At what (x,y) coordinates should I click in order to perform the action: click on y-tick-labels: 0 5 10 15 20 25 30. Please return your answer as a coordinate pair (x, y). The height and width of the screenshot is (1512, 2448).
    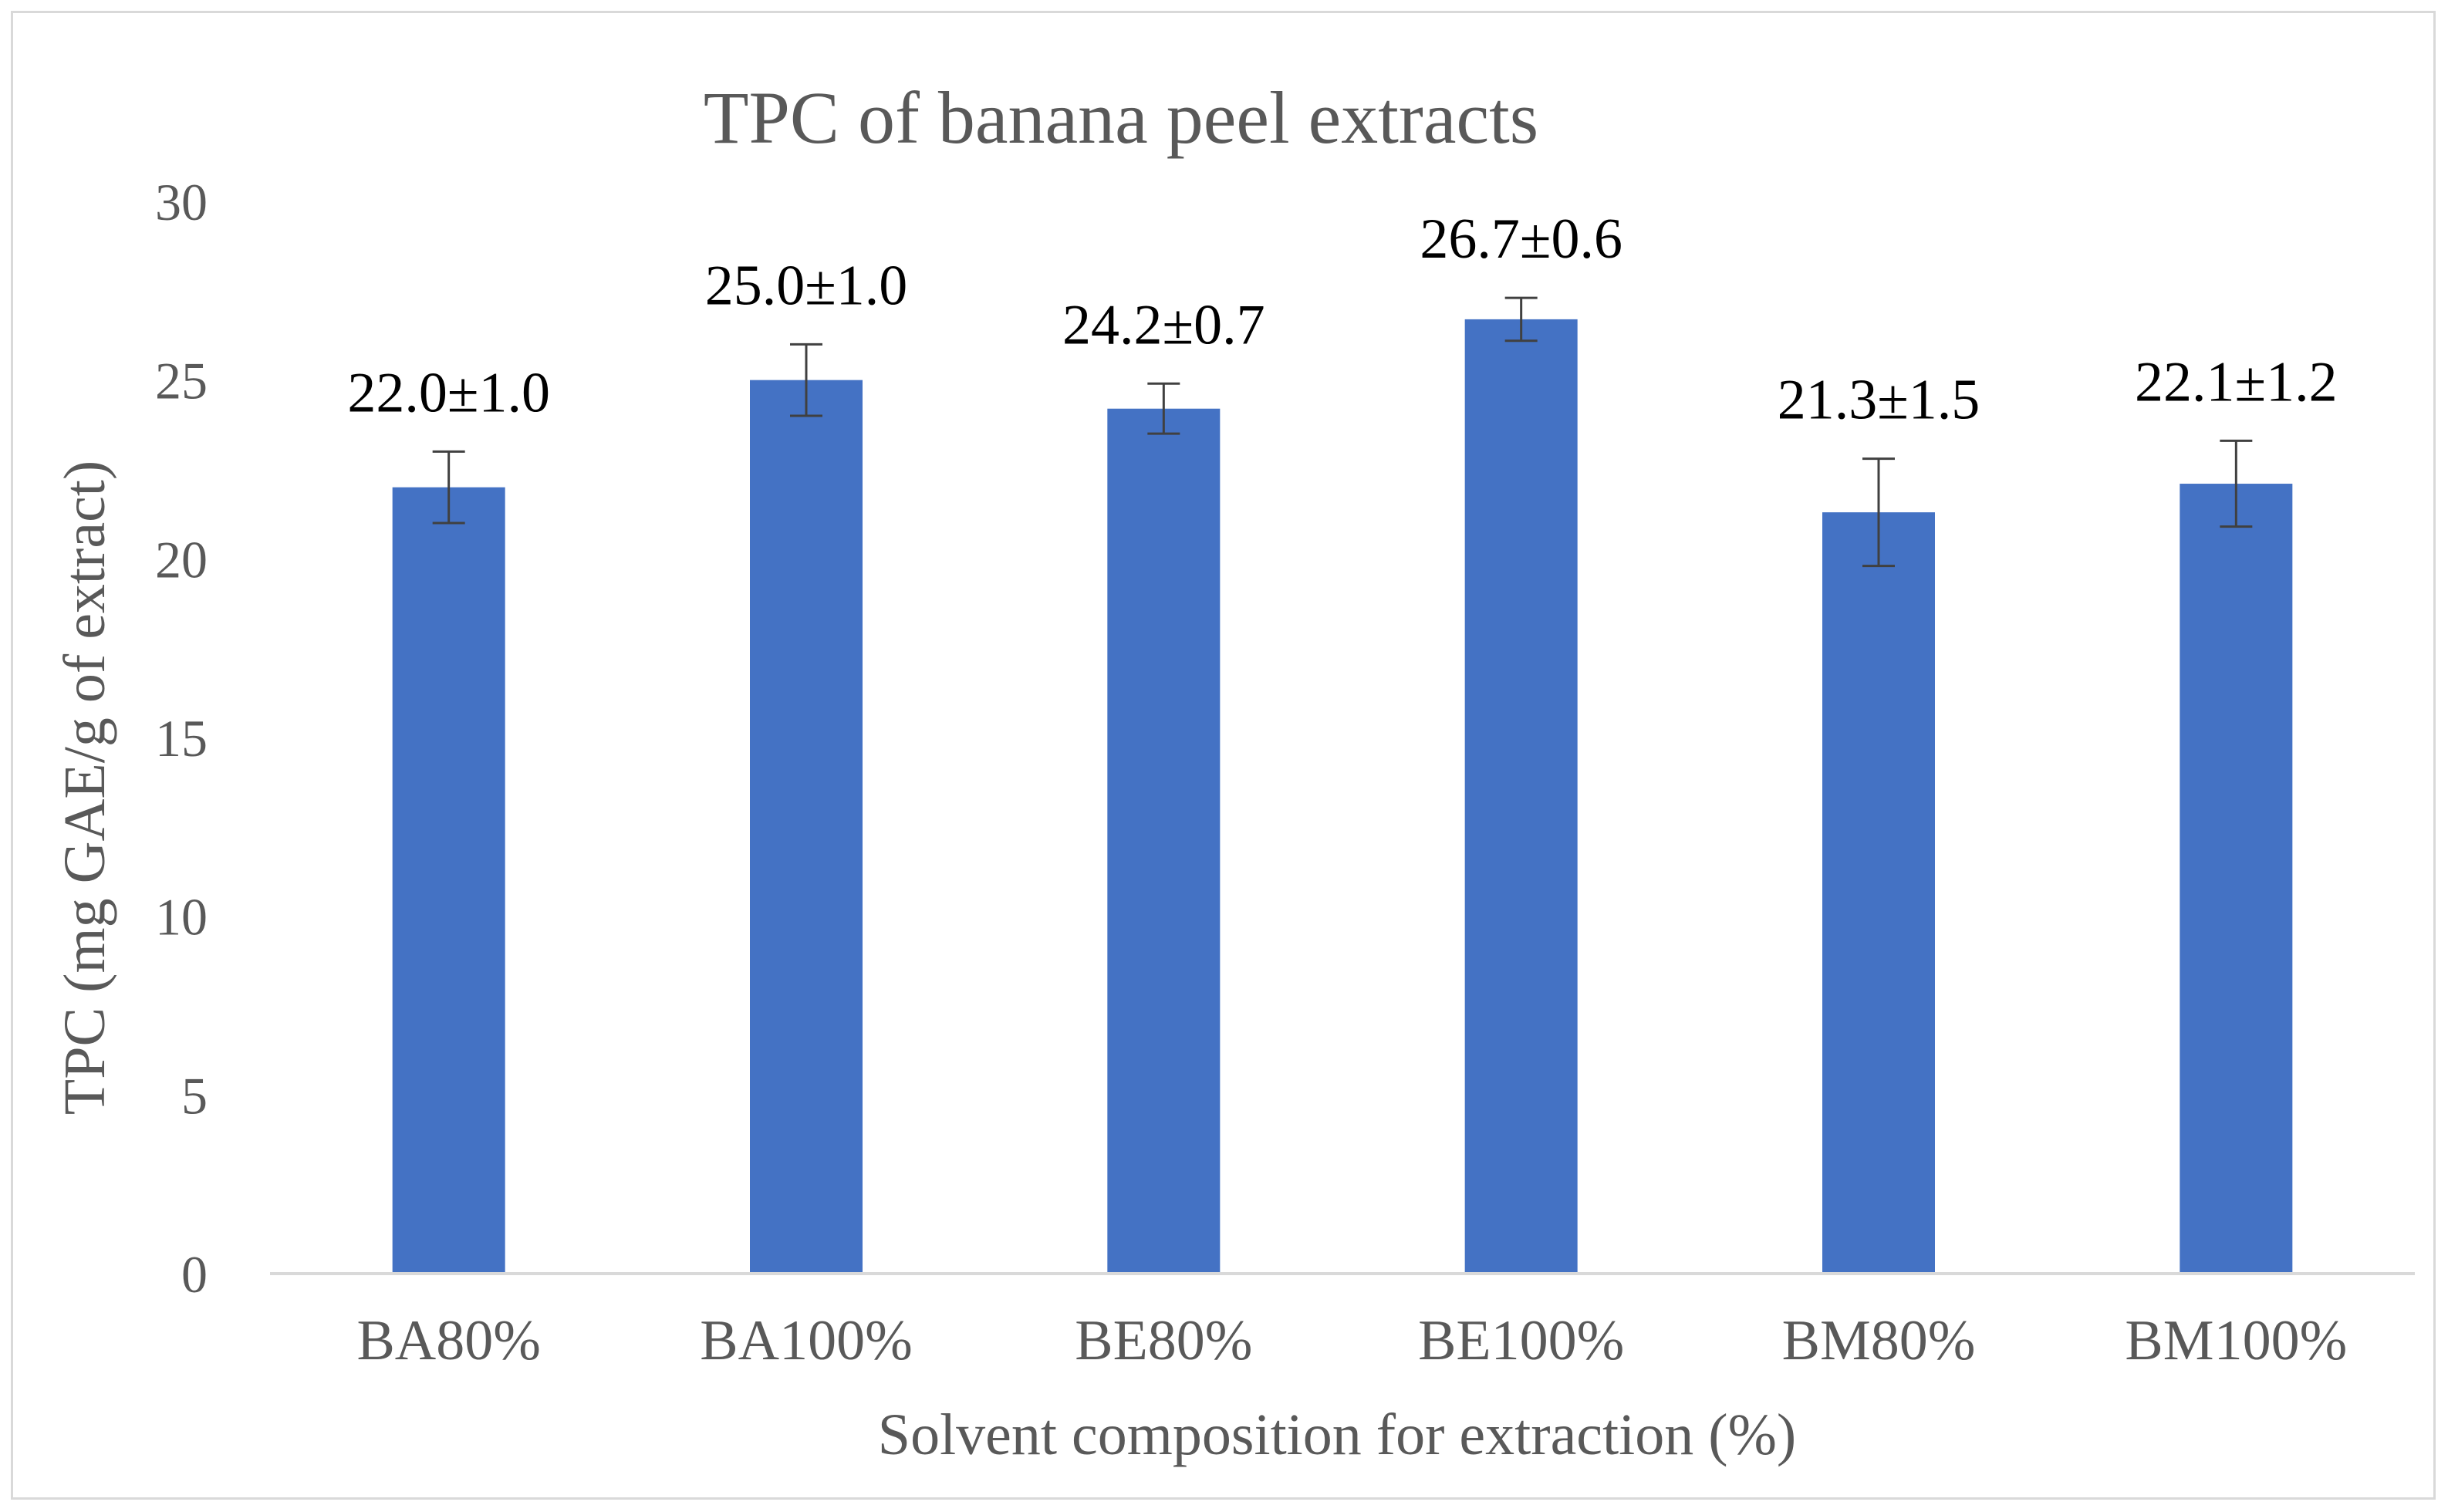
    Looking at the image, I should click on (181, 738).